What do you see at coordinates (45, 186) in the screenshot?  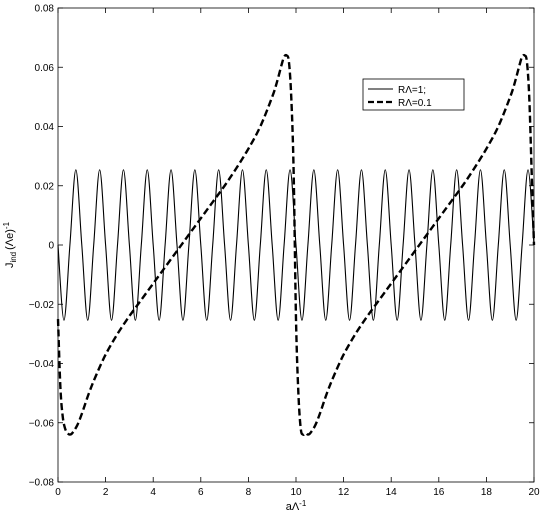 I see `y-tick-label: 0.02` at bounding box center [45, 186].